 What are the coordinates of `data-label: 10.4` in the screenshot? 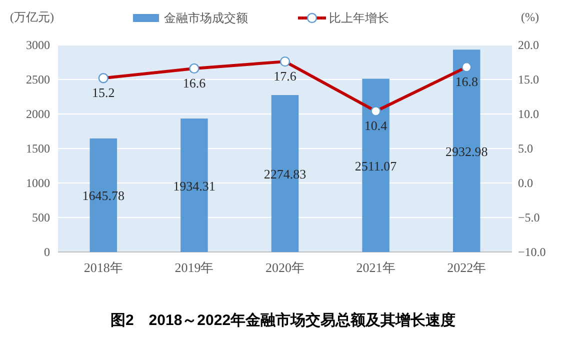 It's located at (376, 126).